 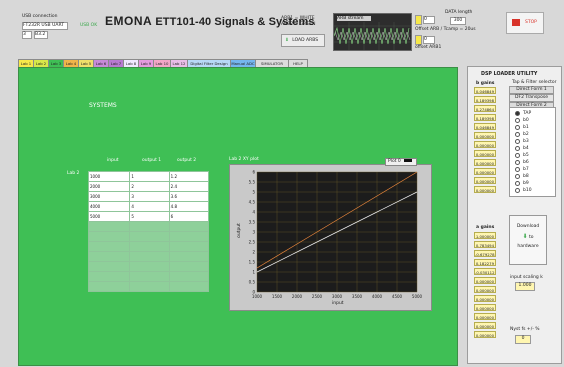 I want to click on table-cell: 2, so click(x=149, y=187).